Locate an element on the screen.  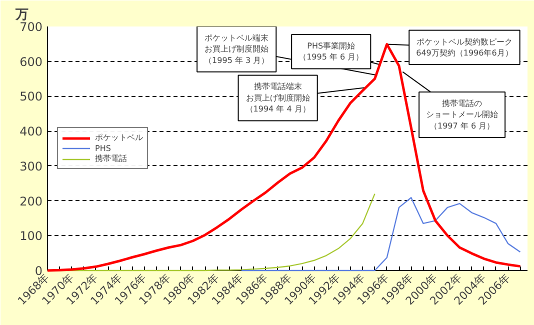
y-tick-label: 500 is located at coordinates (31, 97).